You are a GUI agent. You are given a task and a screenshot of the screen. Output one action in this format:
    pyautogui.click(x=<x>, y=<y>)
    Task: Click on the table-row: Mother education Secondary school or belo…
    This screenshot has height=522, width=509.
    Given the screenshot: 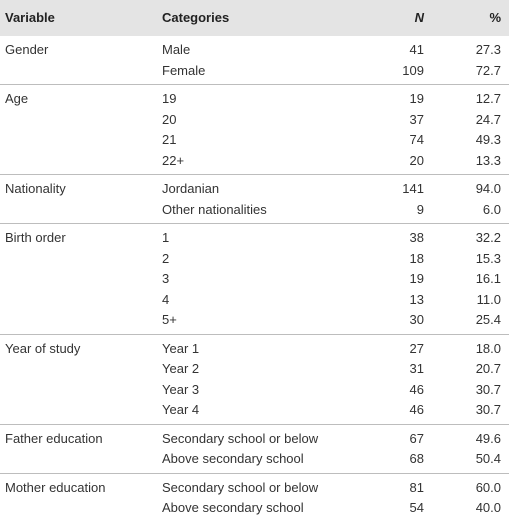 What is the action you would take?
    pyautogui.click(x=254, y=485)
    